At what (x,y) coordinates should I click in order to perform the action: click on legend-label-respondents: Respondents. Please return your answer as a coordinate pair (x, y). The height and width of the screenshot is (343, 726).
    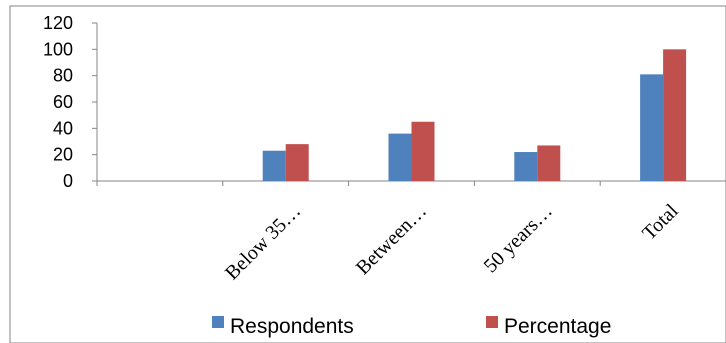
    Looking at the image, I should click on (292, 326).